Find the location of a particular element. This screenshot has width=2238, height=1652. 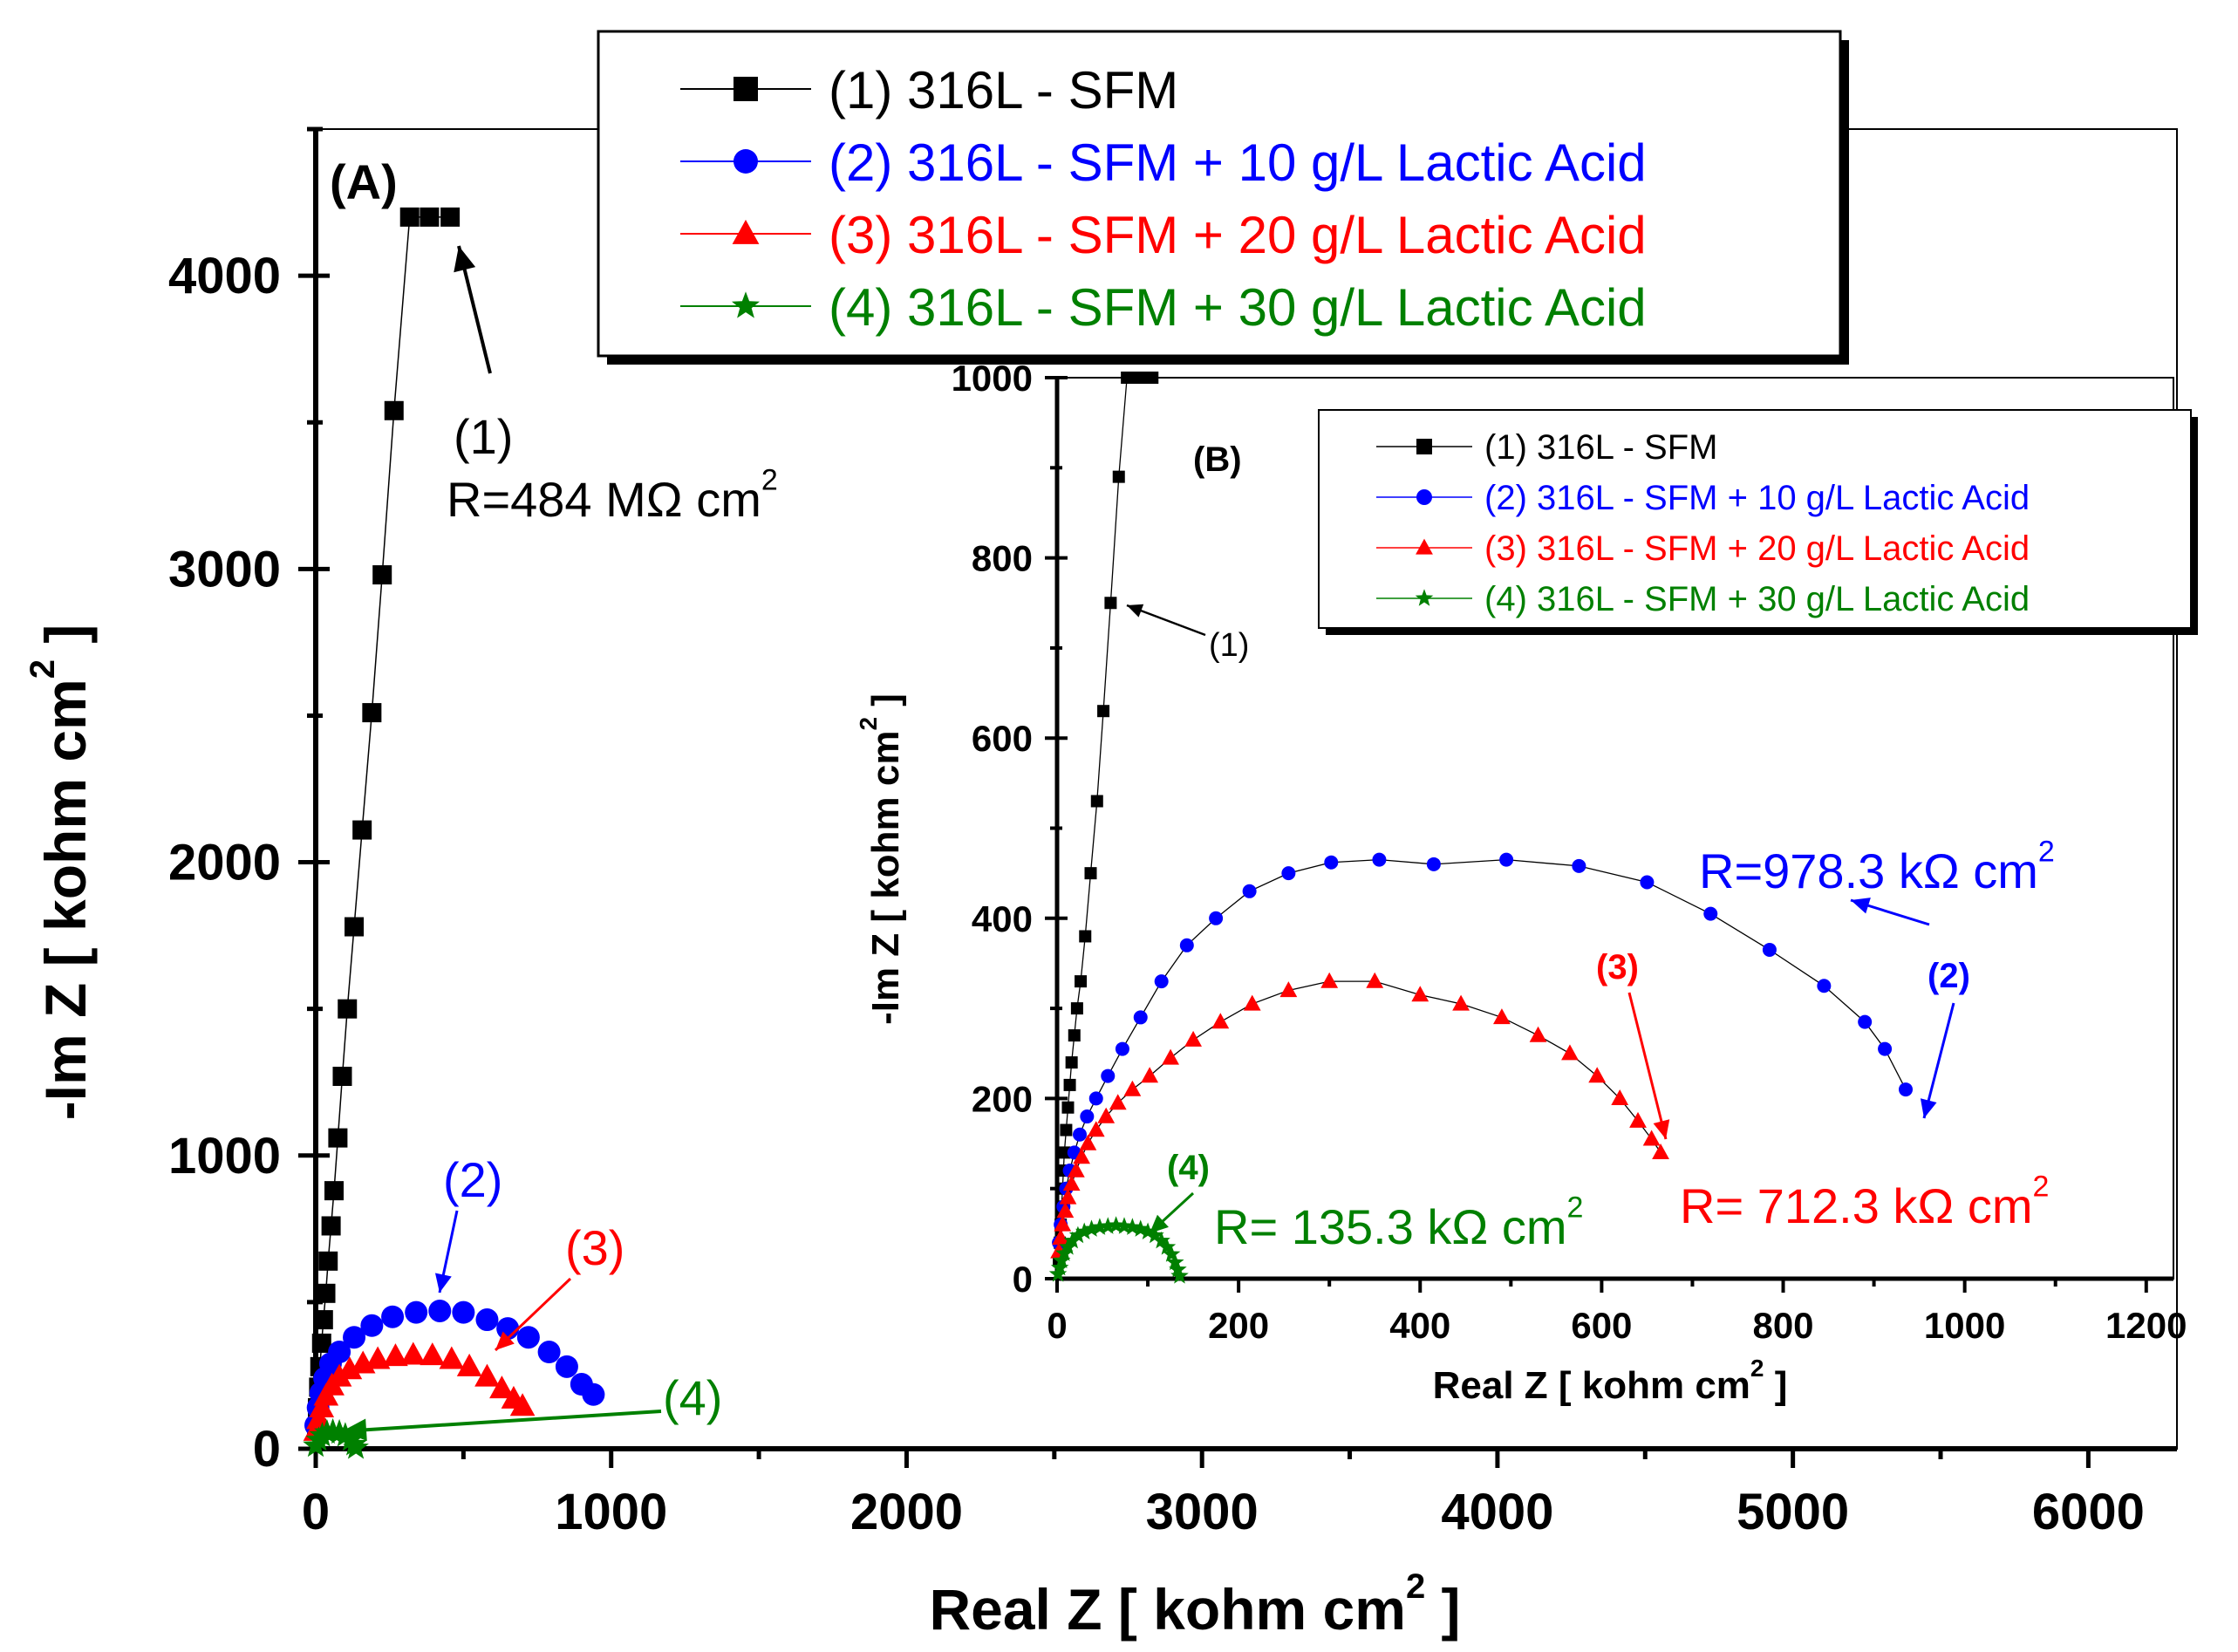

panel-b-y-tick-label: 0 is located at coordinates (1023, 1279).